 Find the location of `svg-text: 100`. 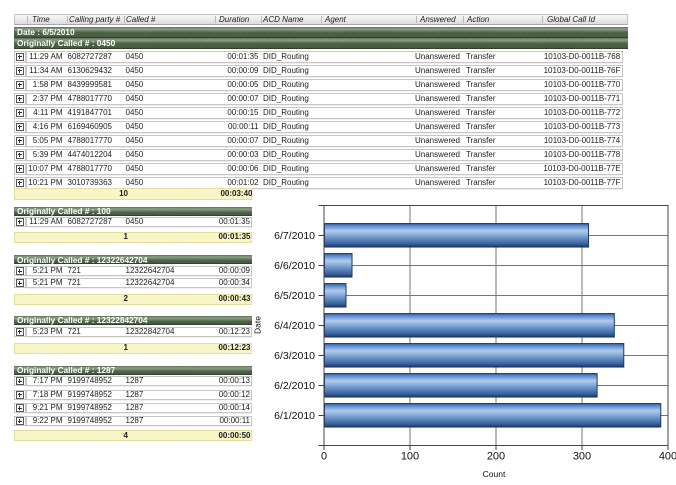

svg-text: 100 is located at coordinates (410, 457).